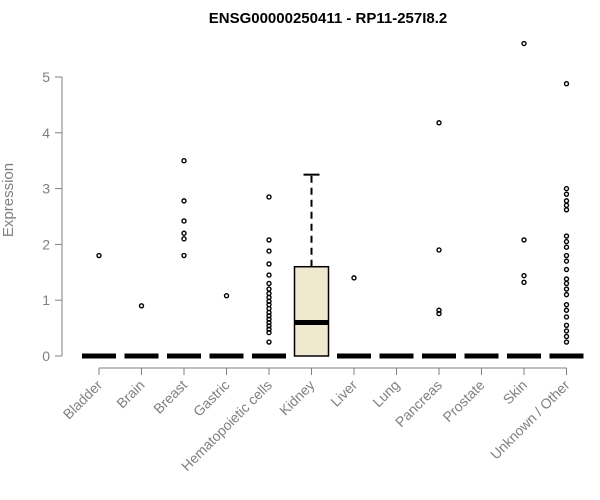 Image resolution: width=600 pixels, height=500 pixels. I want to click on y-tick-label: 4, so click(46, 133).